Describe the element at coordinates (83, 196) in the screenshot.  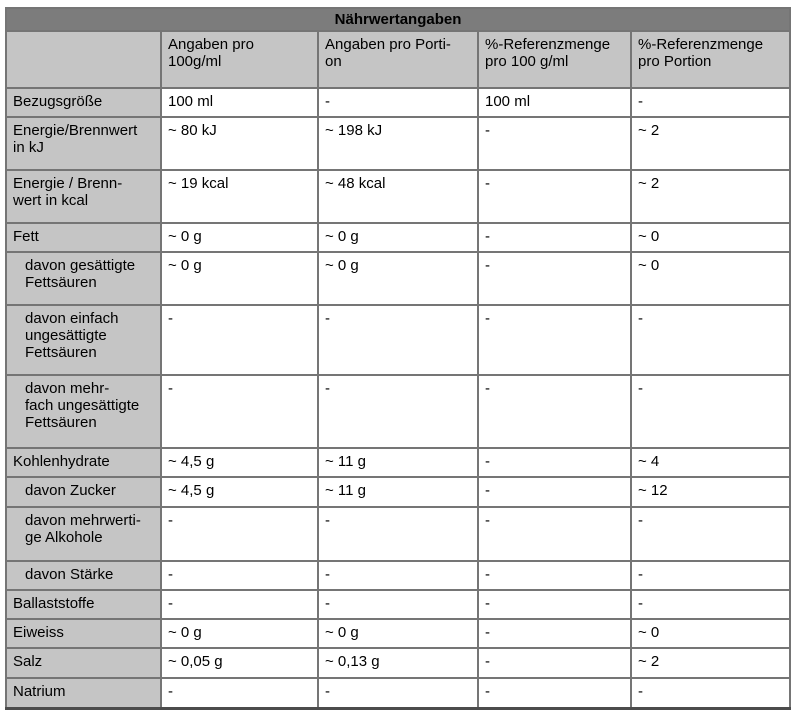
I see `row-label: Energie / Brenn- wert in kcal` at that location.